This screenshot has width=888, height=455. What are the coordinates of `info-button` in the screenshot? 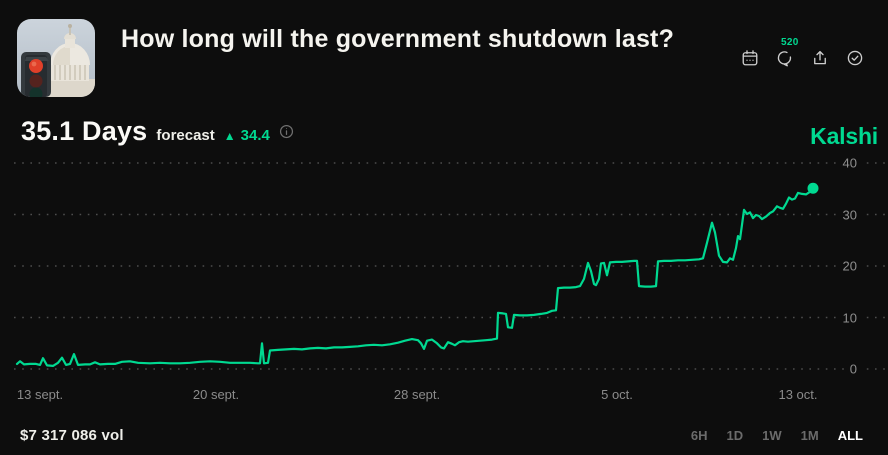 It's located at (286, 134).